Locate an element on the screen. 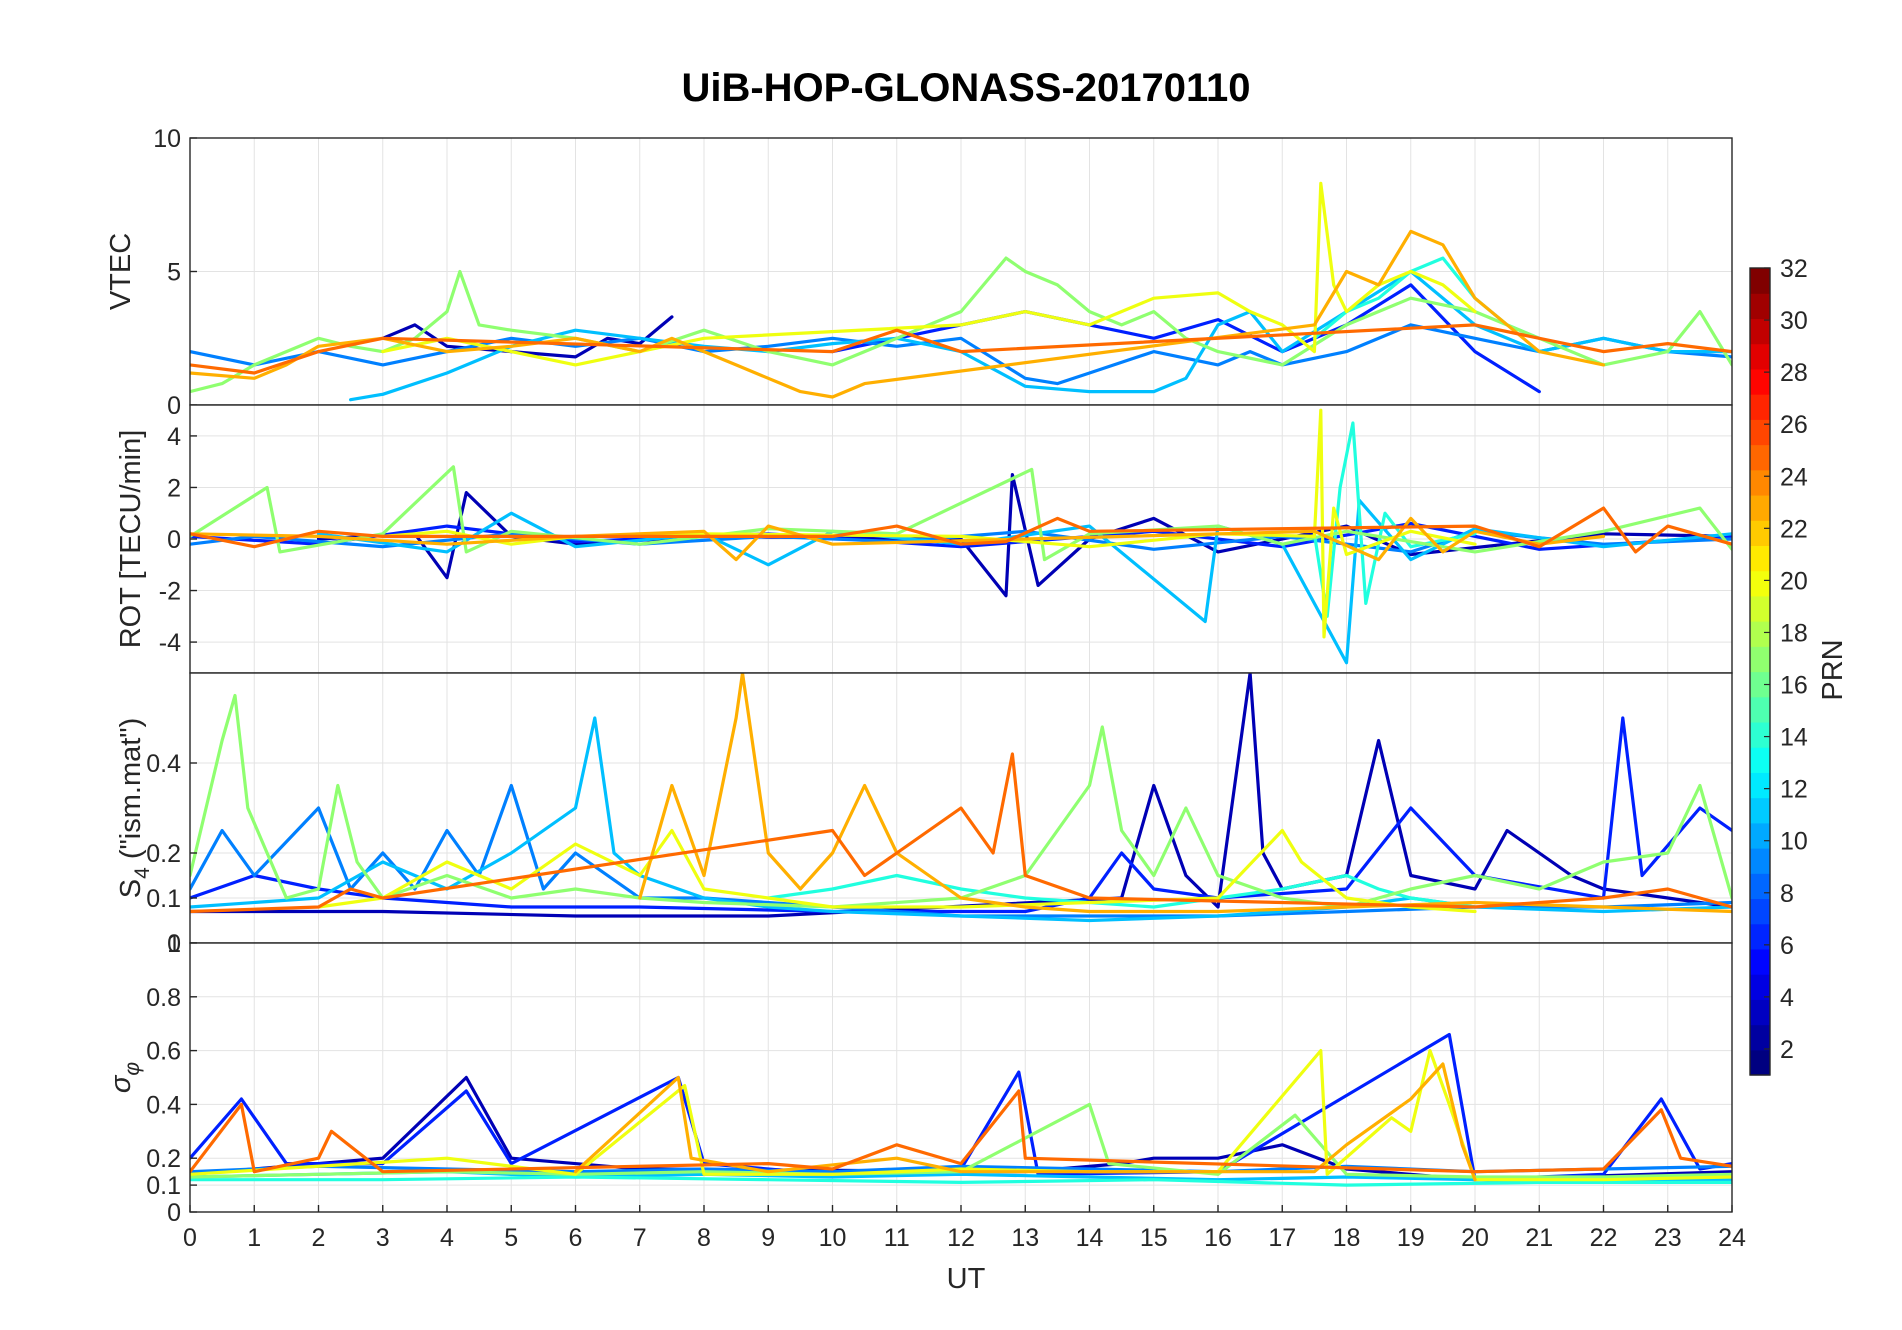 This screenshot has width=1902, height=1330. y-tick-label-rot-1: -2 is located at coordinates (170, 592).